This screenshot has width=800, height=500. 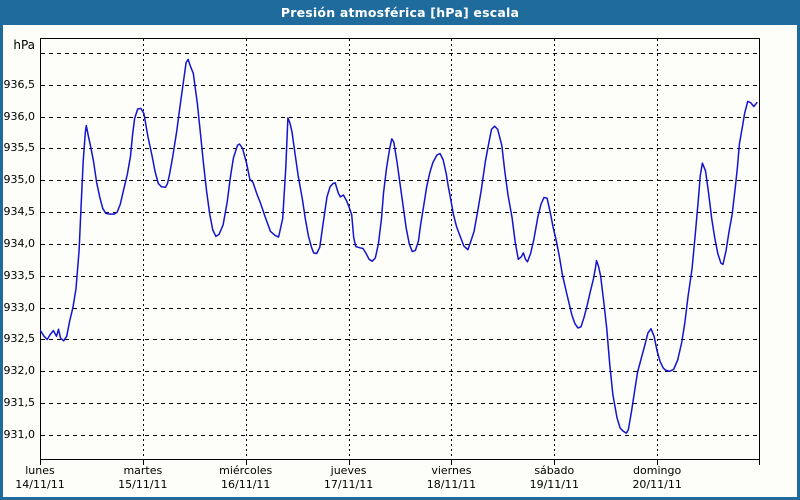 I want to click on window-border-right, so click(x=798, y=262).